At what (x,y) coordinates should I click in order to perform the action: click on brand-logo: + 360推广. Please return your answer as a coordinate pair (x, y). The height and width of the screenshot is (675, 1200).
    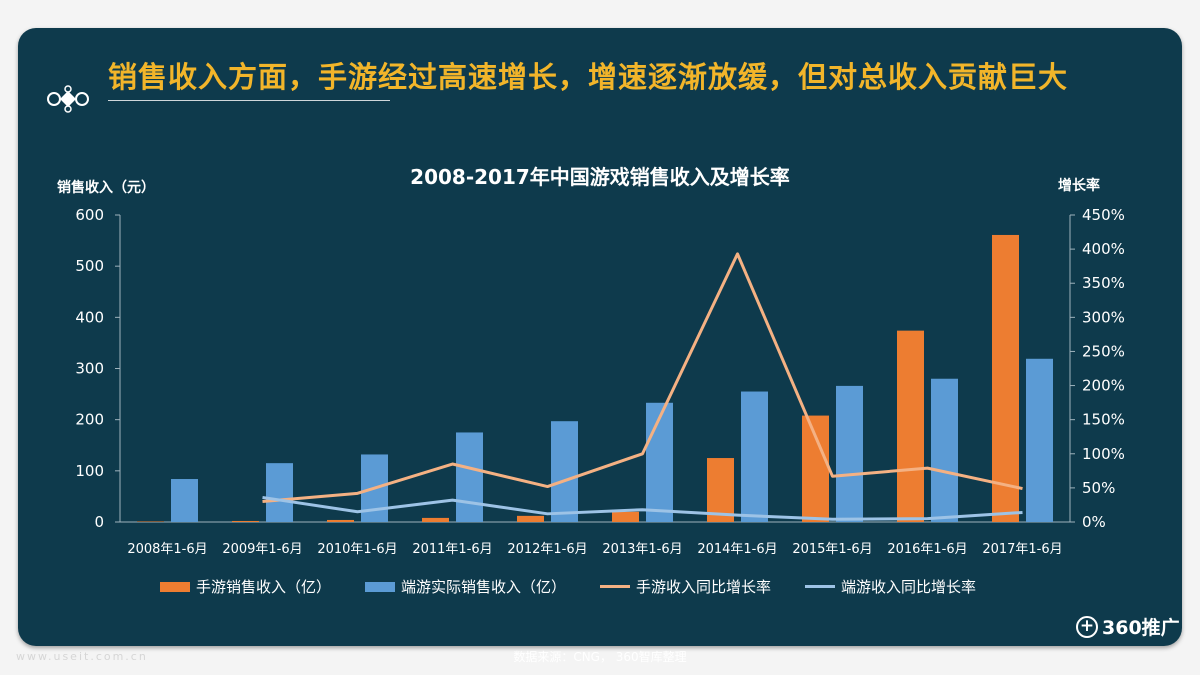
    Looking at the image, I should click on (1128, 626).